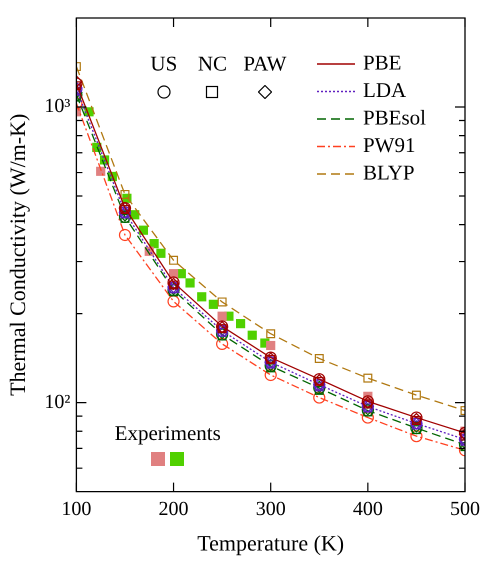 The width and height of the screenshot is (486, 566). I want to click on y-tick-label: 10³, so click(57, 106).